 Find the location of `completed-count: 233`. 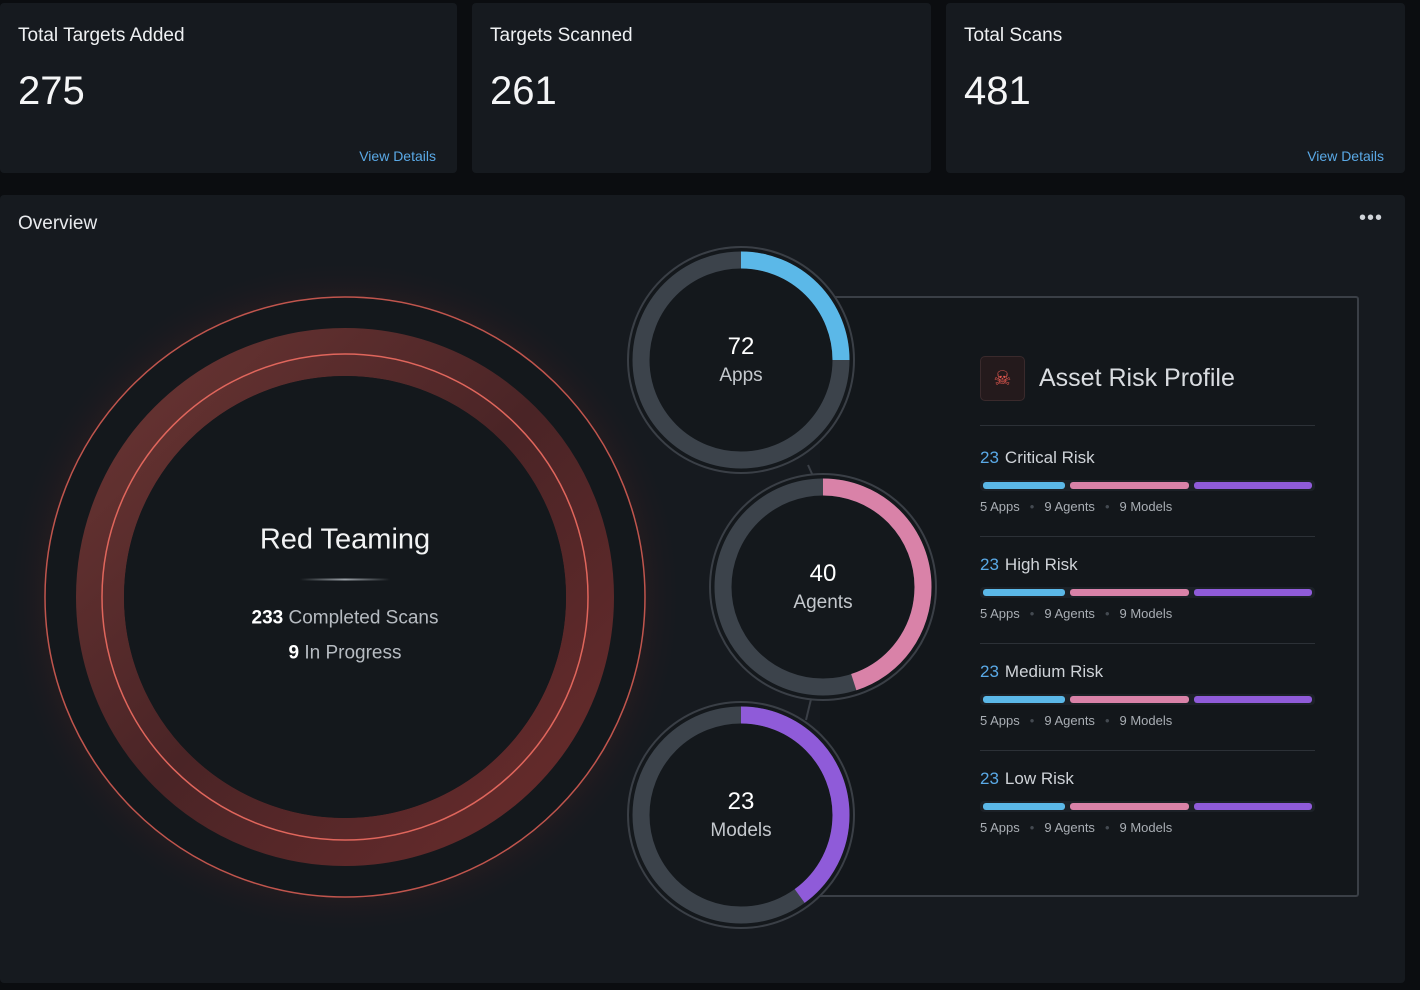

completed-count: 233 is located at coordinates (267, 618).